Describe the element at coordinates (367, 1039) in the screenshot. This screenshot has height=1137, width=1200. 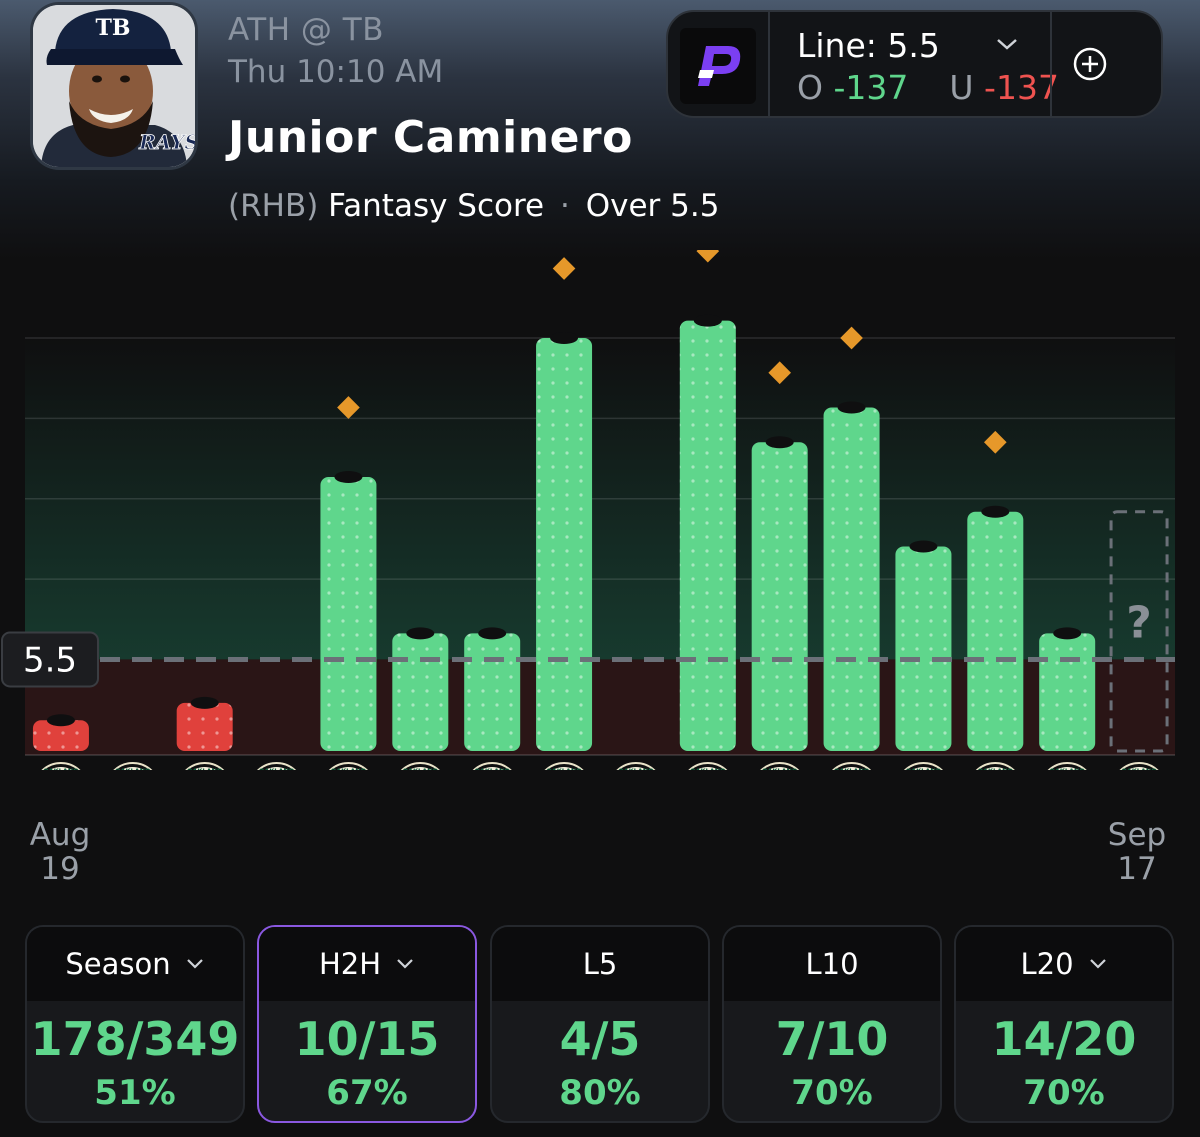
I see `tile-fraction: 10/15` at that location.